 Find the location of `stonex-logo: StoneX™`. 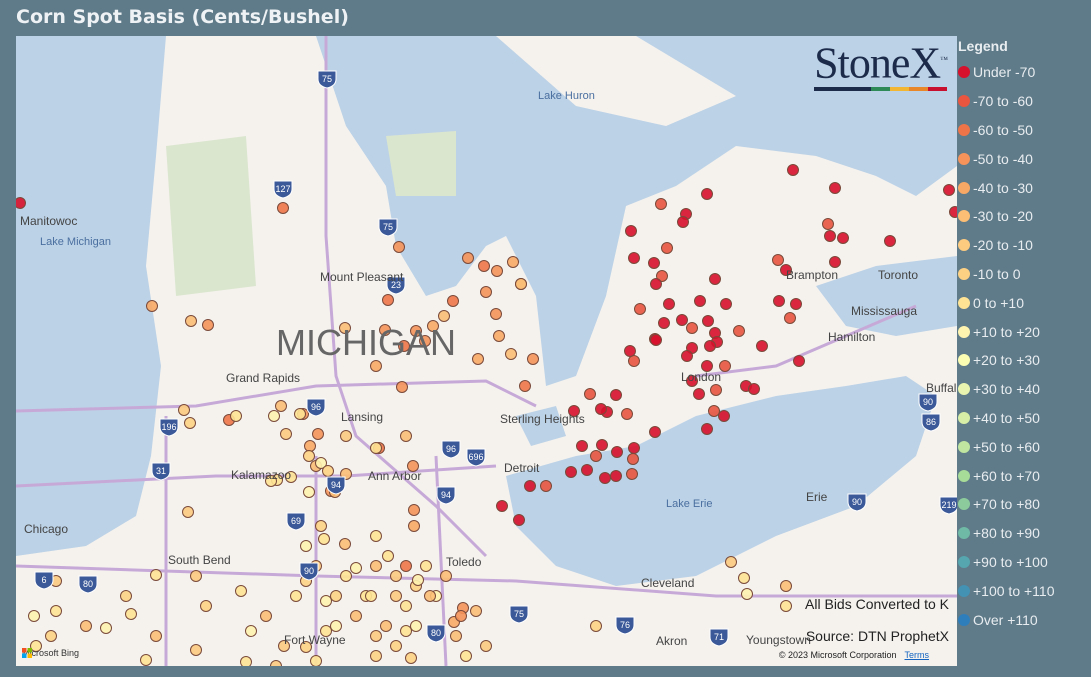

stonex-logo: StoneX™ is located at coordinates (881, 64).